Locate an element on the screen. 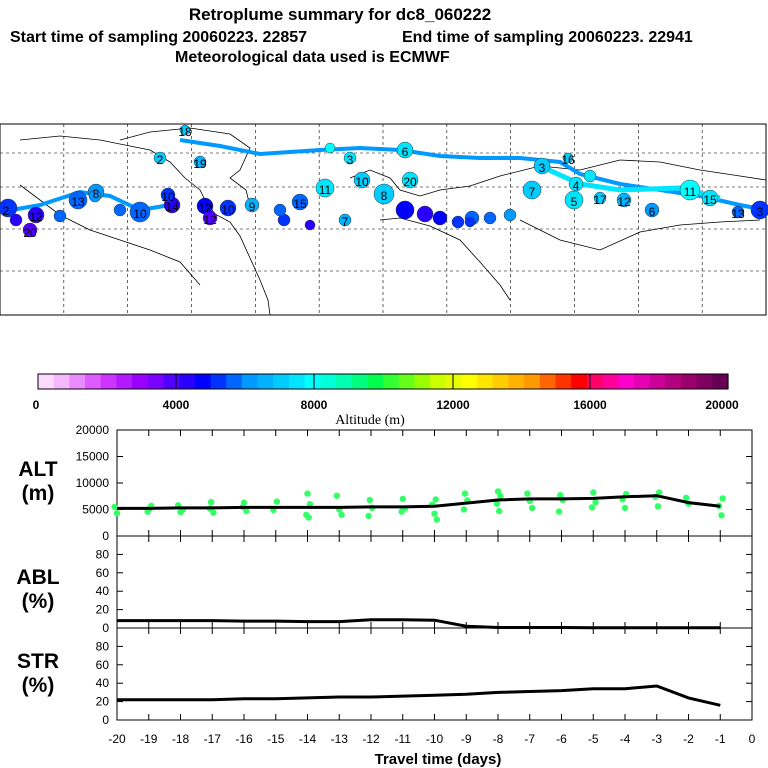  series-line-str is located at coordinates (419, 695).